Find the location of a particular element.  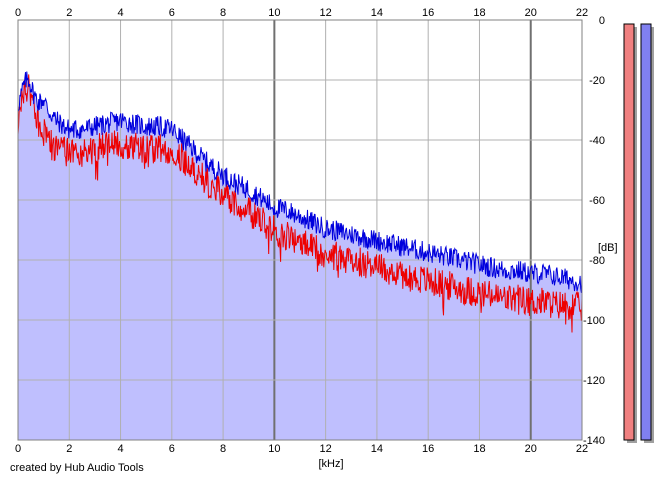

x-tick-bottom-2: 2 is located at coordinates (69, 449).